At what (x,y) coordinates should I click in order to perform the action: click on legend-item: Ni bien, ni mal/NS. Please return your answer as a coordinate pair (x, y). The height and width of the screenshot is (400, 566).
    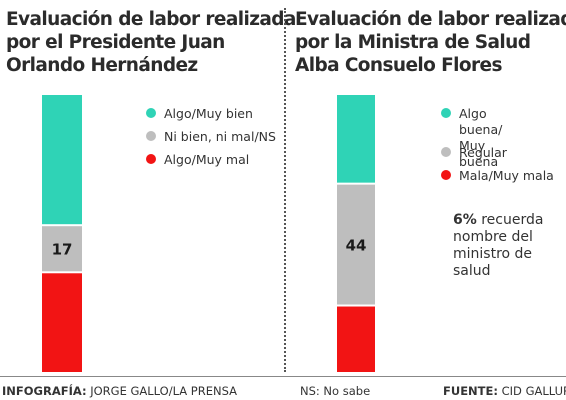
    Looking at the image, I should click on (211, 136).